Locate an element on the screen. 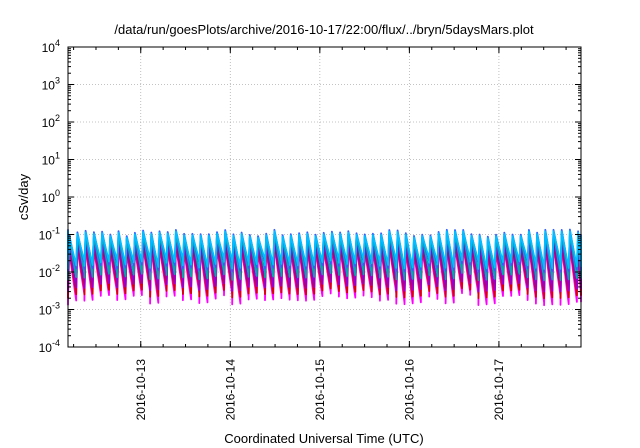 This screenshot has height=448, width=640. y-tick-label: 10⁻² is located at coordinates (49, 271).